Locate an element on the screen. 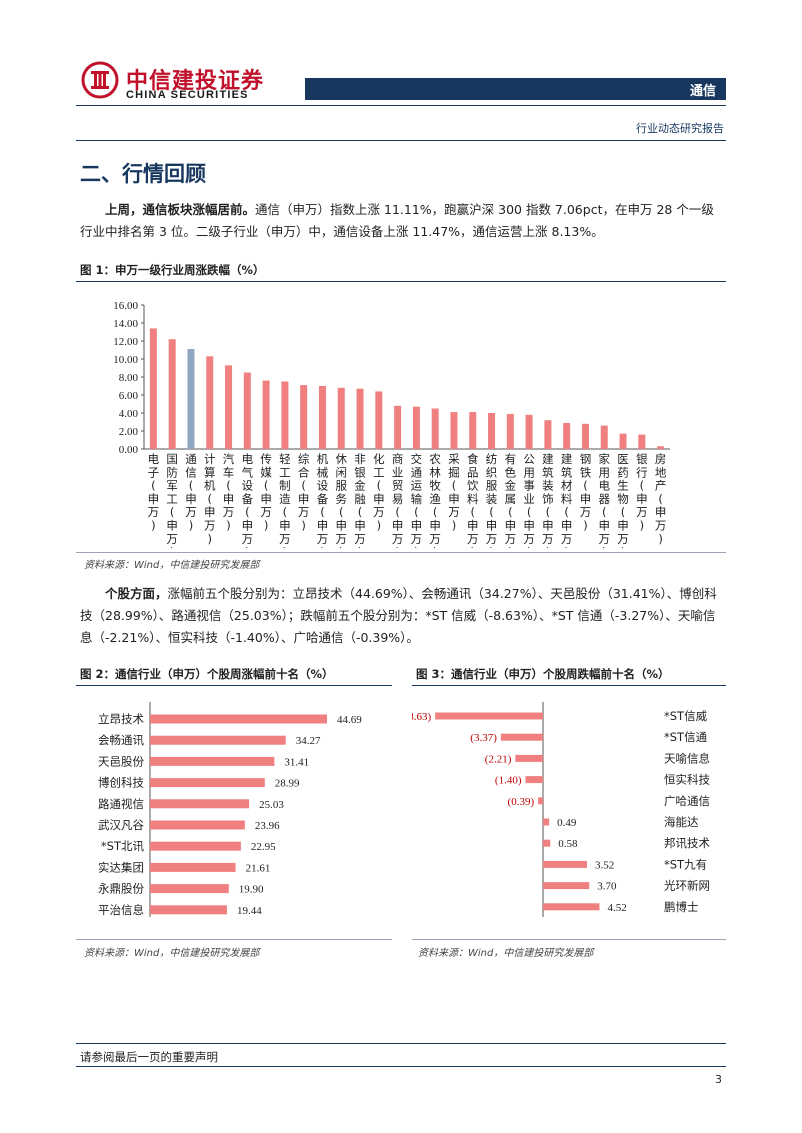 The image size is (802, 1133). x-category-label: 公用事业(申万) is located at coordinates (529, 500).